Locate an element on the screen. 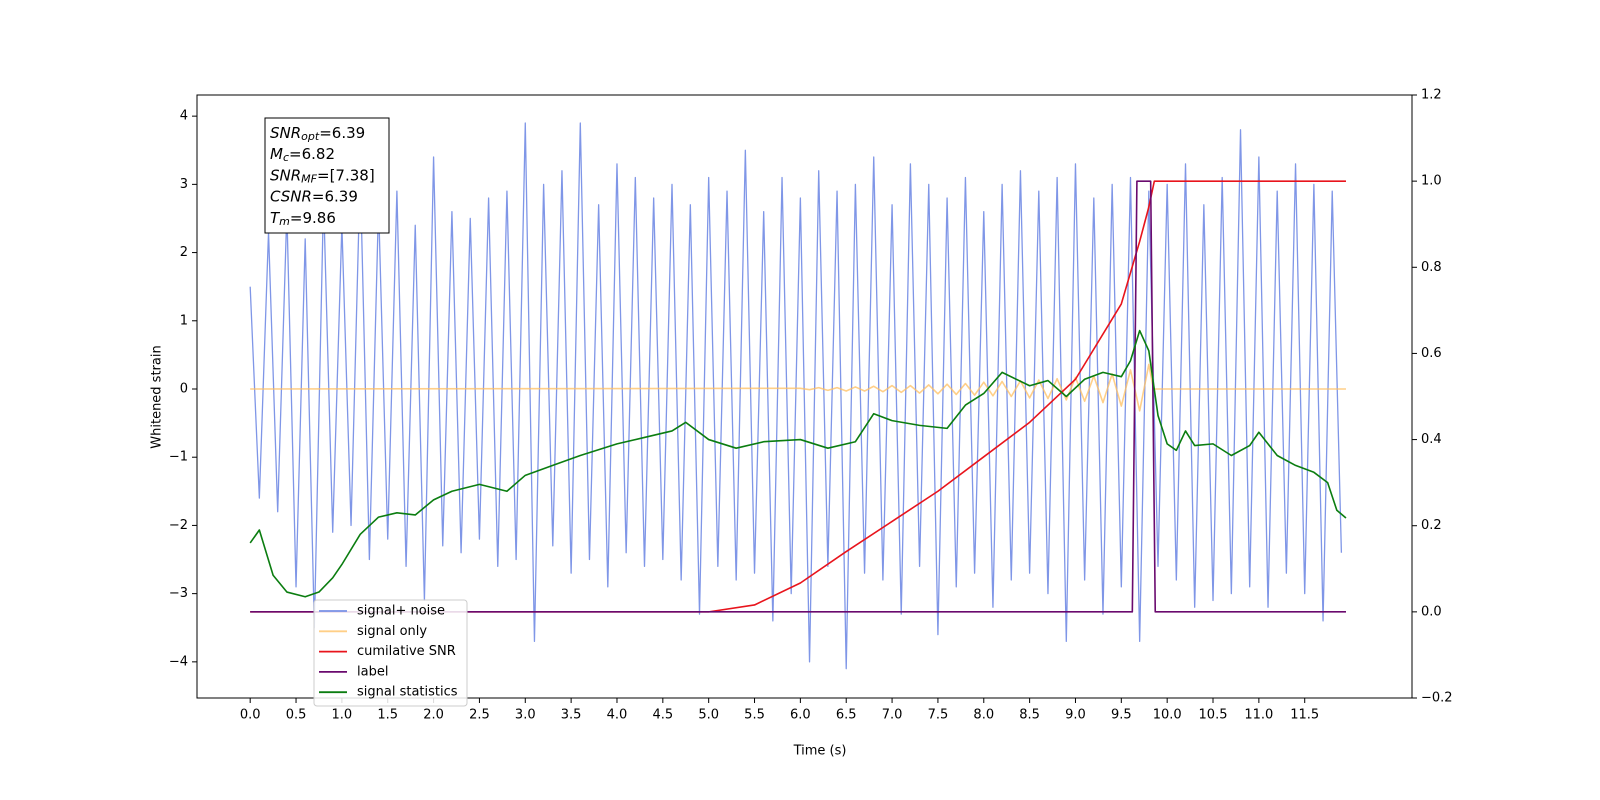  annotation-text: =9.86 is located at coordinates (313, 217).